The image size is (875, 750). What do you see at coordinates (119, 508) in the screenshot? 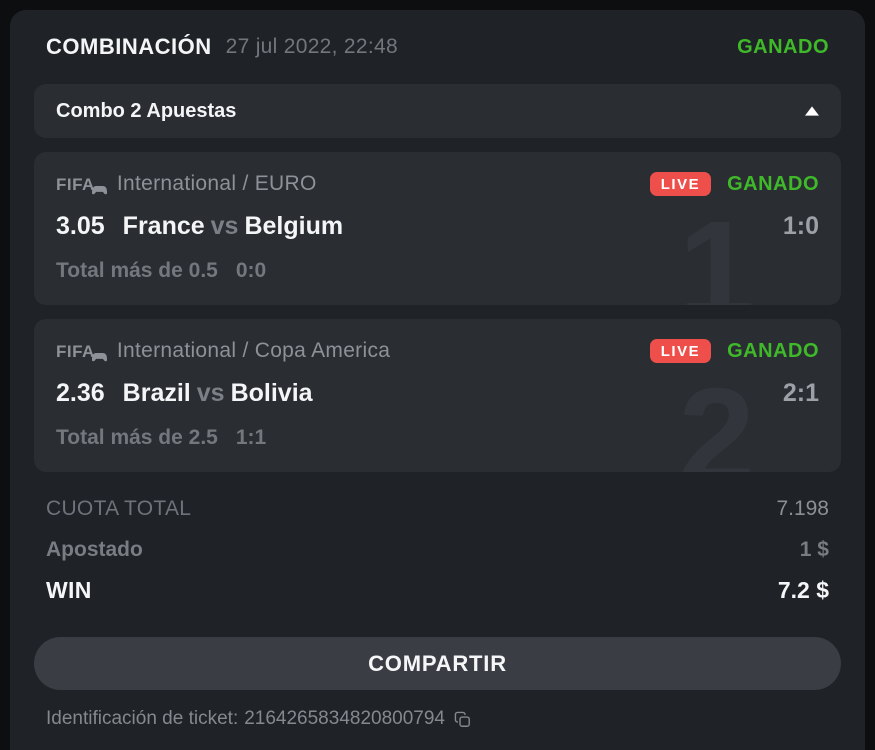
I see `total-odds-label: CUOTA TOTAL` at bounding box center [119, 508].